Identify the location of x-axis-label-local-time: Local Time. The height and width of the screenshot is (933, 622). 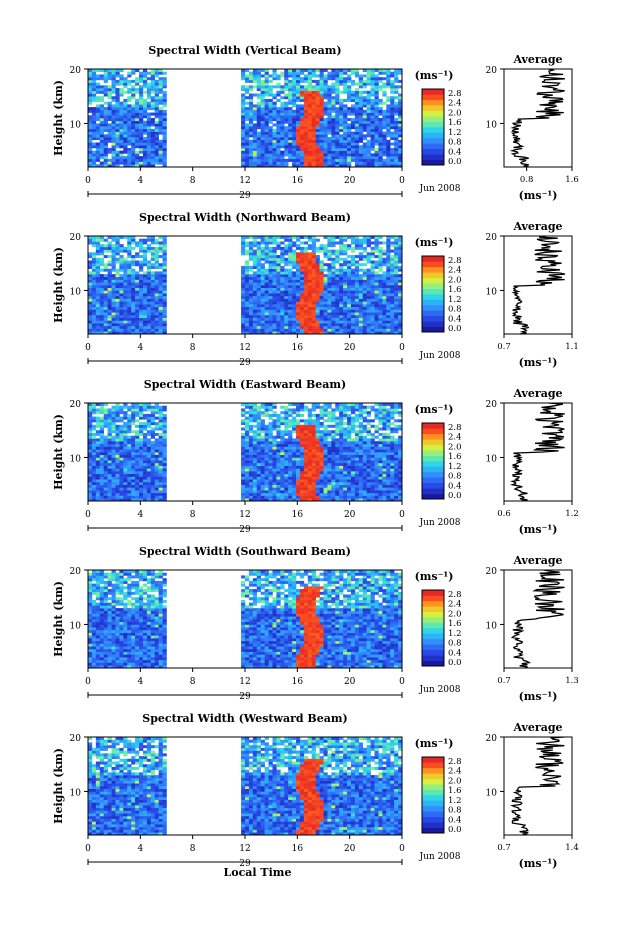
(257, 872).